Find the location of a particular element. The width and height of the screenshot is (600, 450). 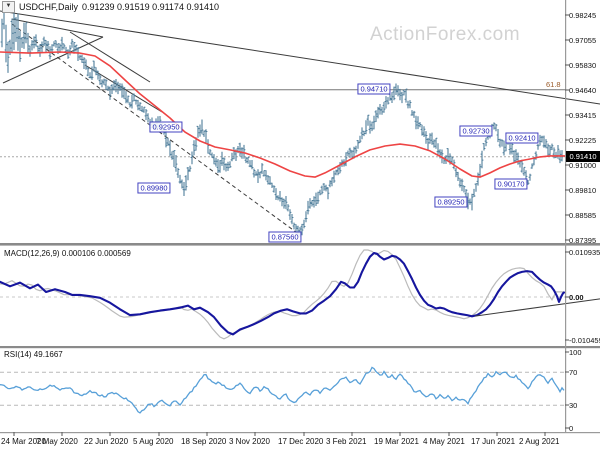

time-axis-line is located at coordinates (300, 433).